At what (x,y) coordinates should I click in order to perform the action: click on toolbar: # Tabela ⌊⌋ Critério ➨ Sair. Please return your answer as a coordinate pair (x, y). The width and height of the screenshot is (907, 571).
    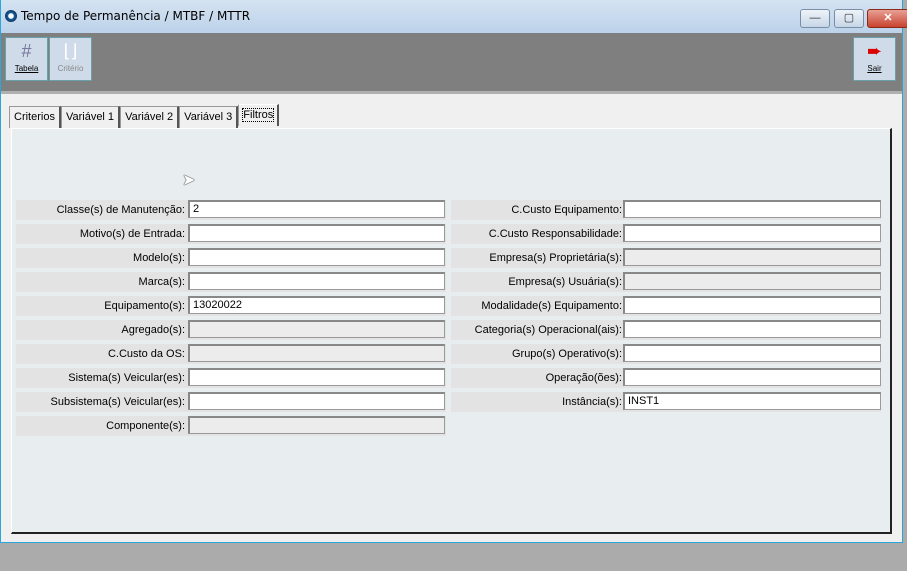
    Looking at the image, I should click on (451, 63).